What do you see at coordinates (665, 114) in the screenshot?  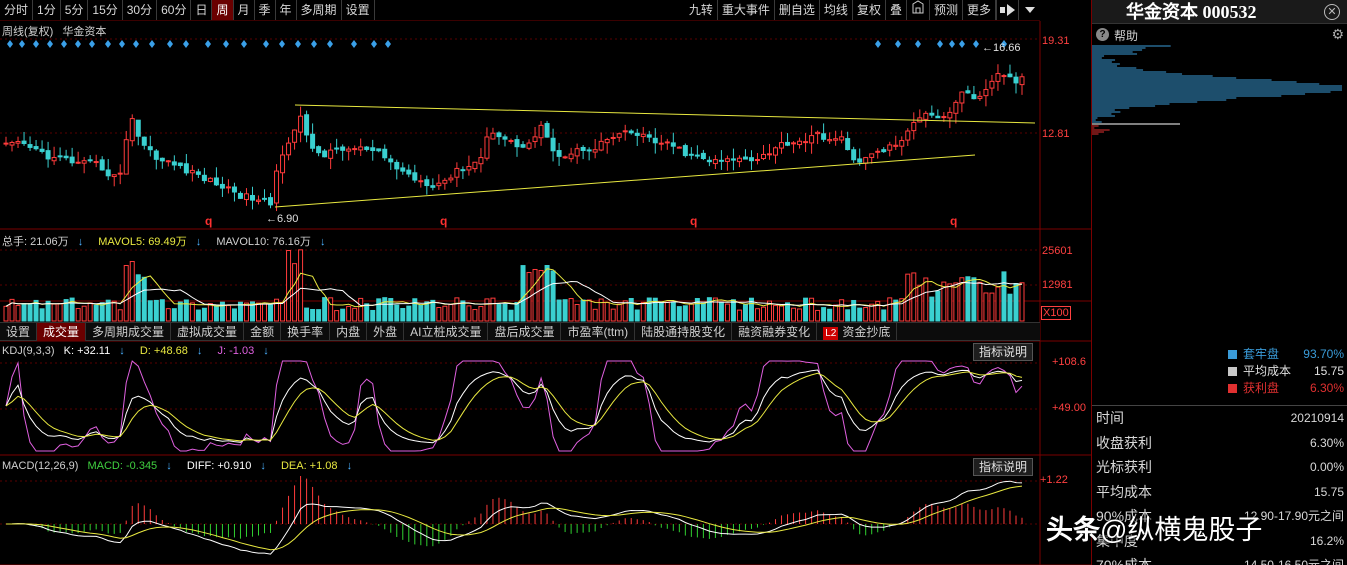 I see `trendline-upper` at bounding box center [665, 114].